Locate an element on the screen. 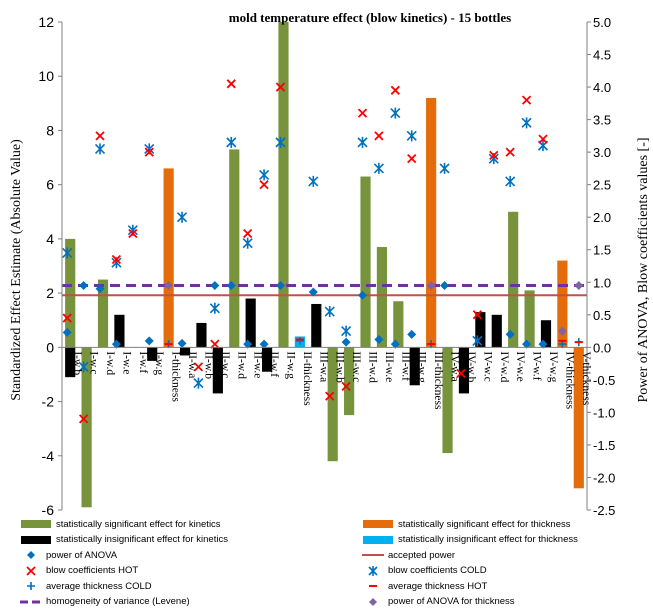 Image resolution: width=653 pixels, height=615 pixels. x-tick-label: II-w.a is located at coordinates (192, 364).